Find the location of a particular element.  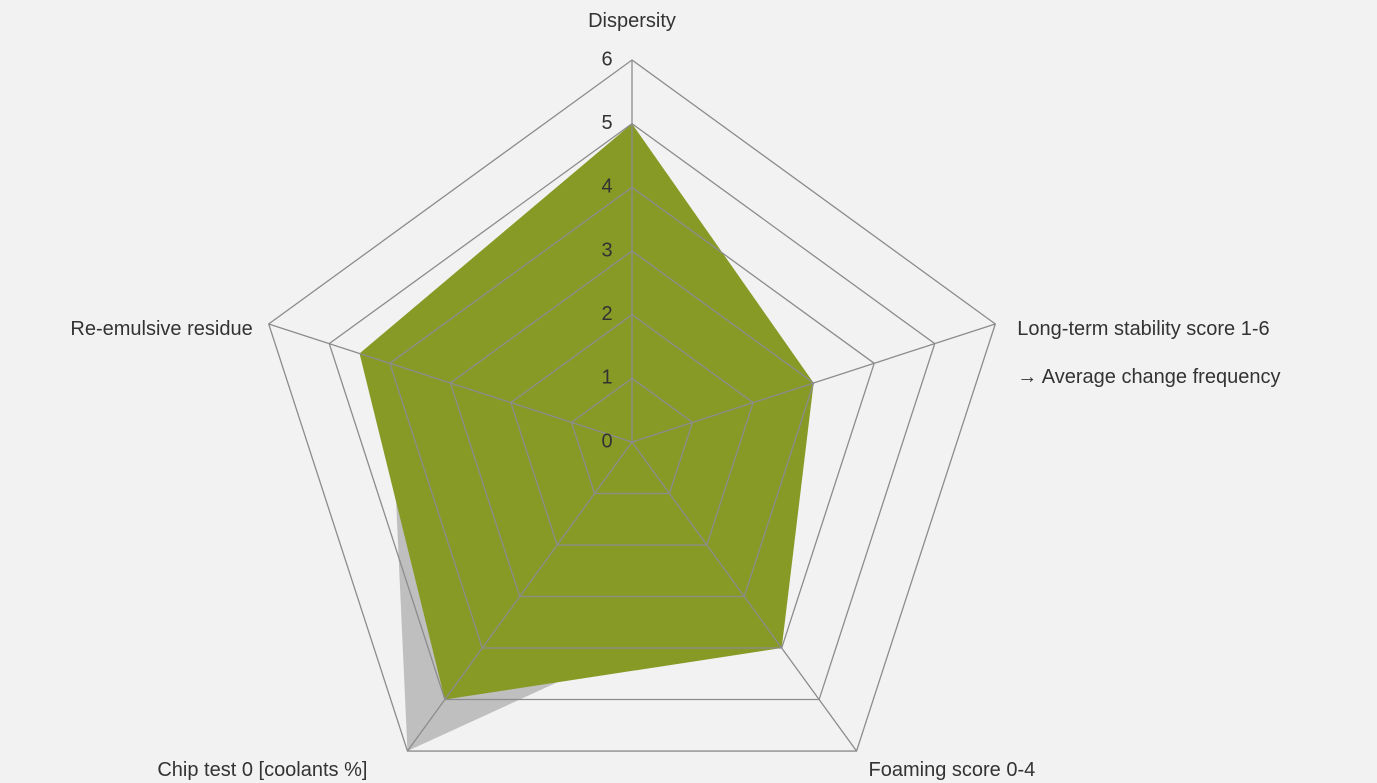

tick-label: 5 is located at coordinates (606, 123).